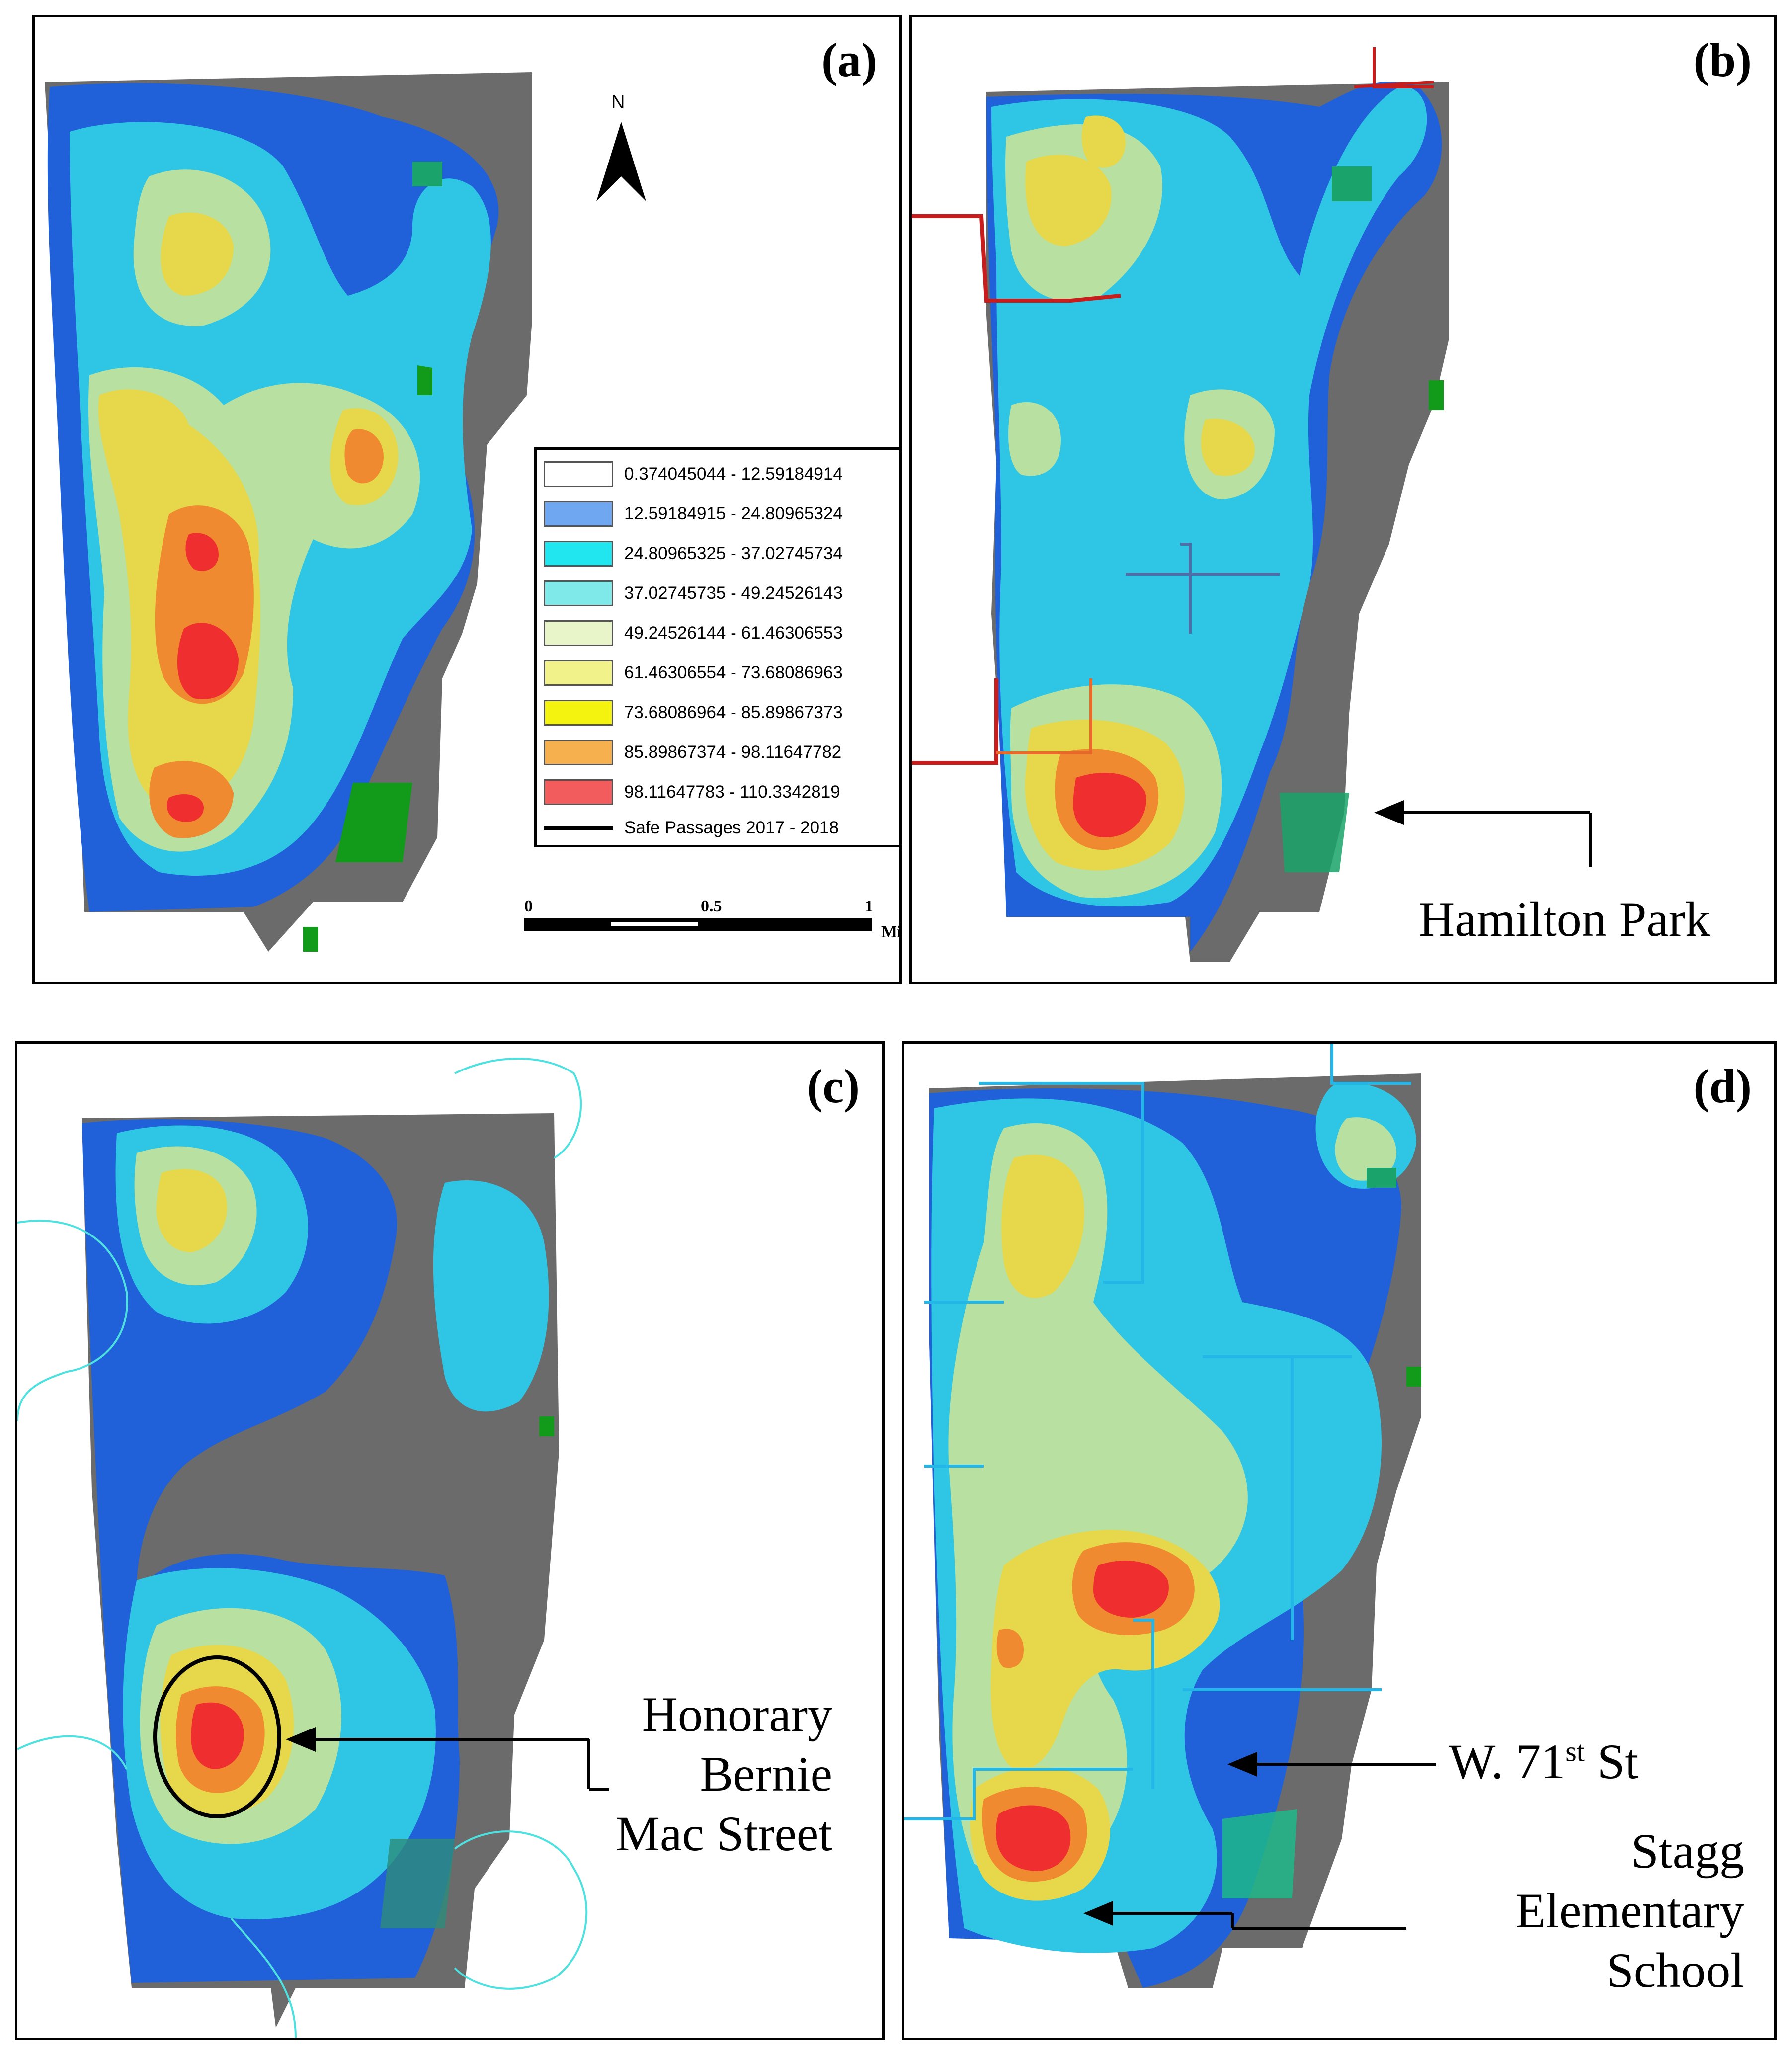  I want to click on legend-label: 73.68086964 - 85.89867373, so click(733, 712).